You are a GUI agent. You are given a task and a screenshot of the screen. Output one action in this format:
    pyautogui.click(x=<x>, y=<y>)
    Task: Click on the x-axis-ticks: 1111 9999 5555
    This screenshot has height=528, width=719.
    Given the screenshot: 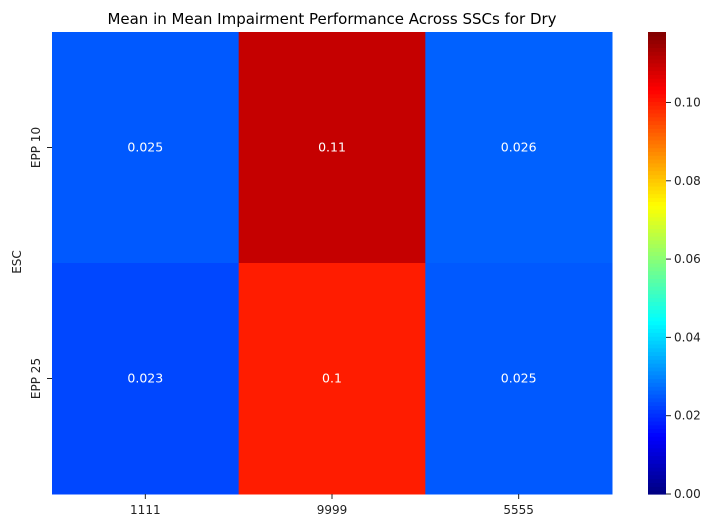 What is the action you would take?
    pyautogui.click(x=332, y=505)
    